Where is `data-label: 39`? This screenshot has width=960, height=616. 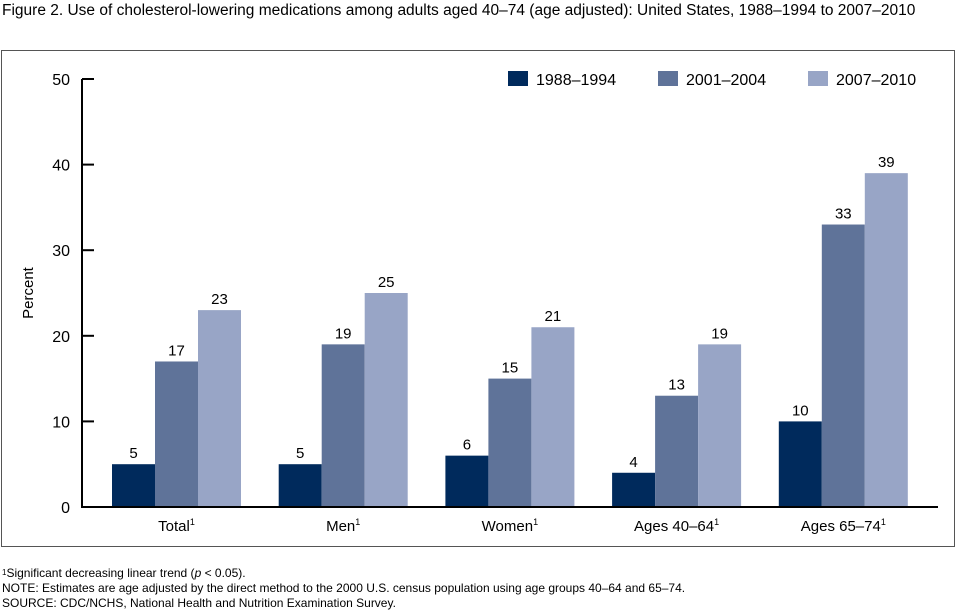 data-label: 39 is located at coordinates (886, 162).